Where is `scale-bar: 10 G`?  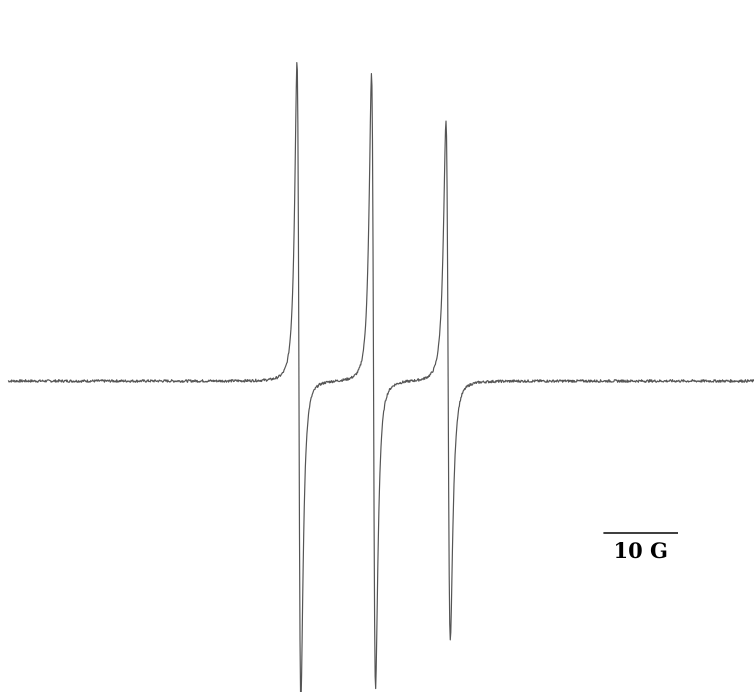
scale-bar: 10 G is located at coordinates (640, 547).